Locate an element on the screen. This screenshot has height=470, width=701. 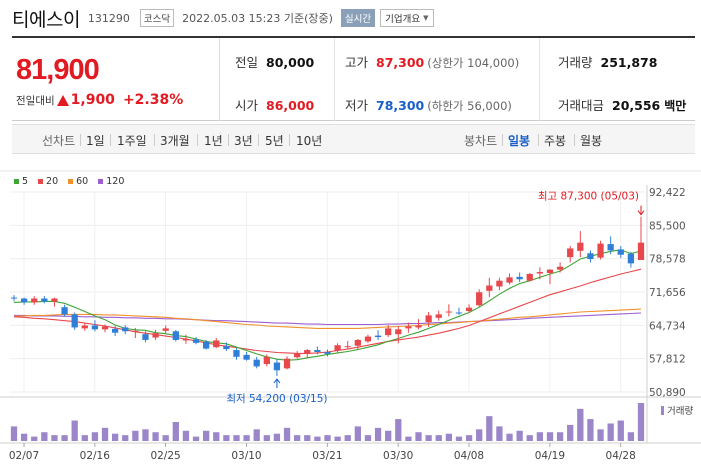
period-10y: 10년 is located at coordinates (309, 141).